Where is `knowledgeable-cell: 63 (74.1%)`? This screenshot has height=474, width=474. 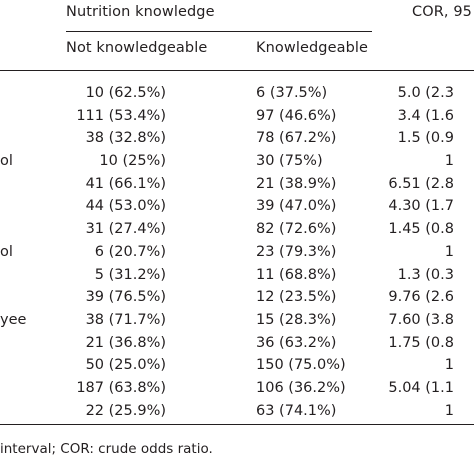 knowledgeable-cell: 63 (74.1%) is located at coordinates (296, 410).